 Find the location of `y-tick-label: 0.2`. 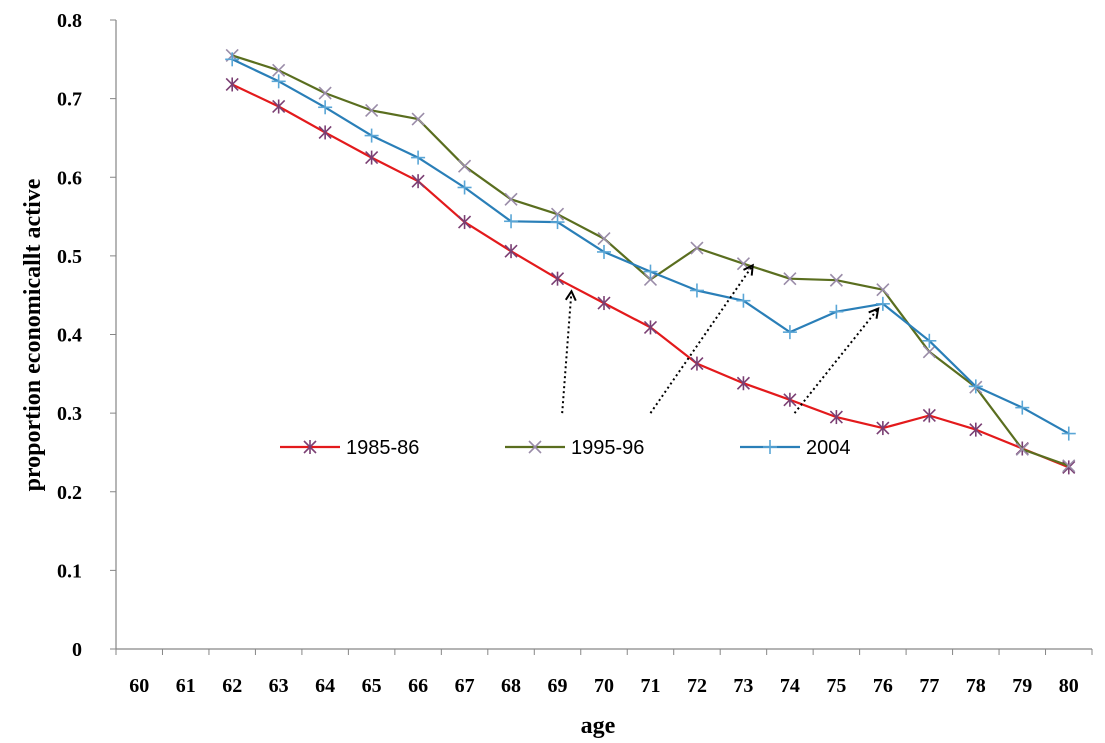

y-tick-label: 0.2 is located at coordinates (69, 493).